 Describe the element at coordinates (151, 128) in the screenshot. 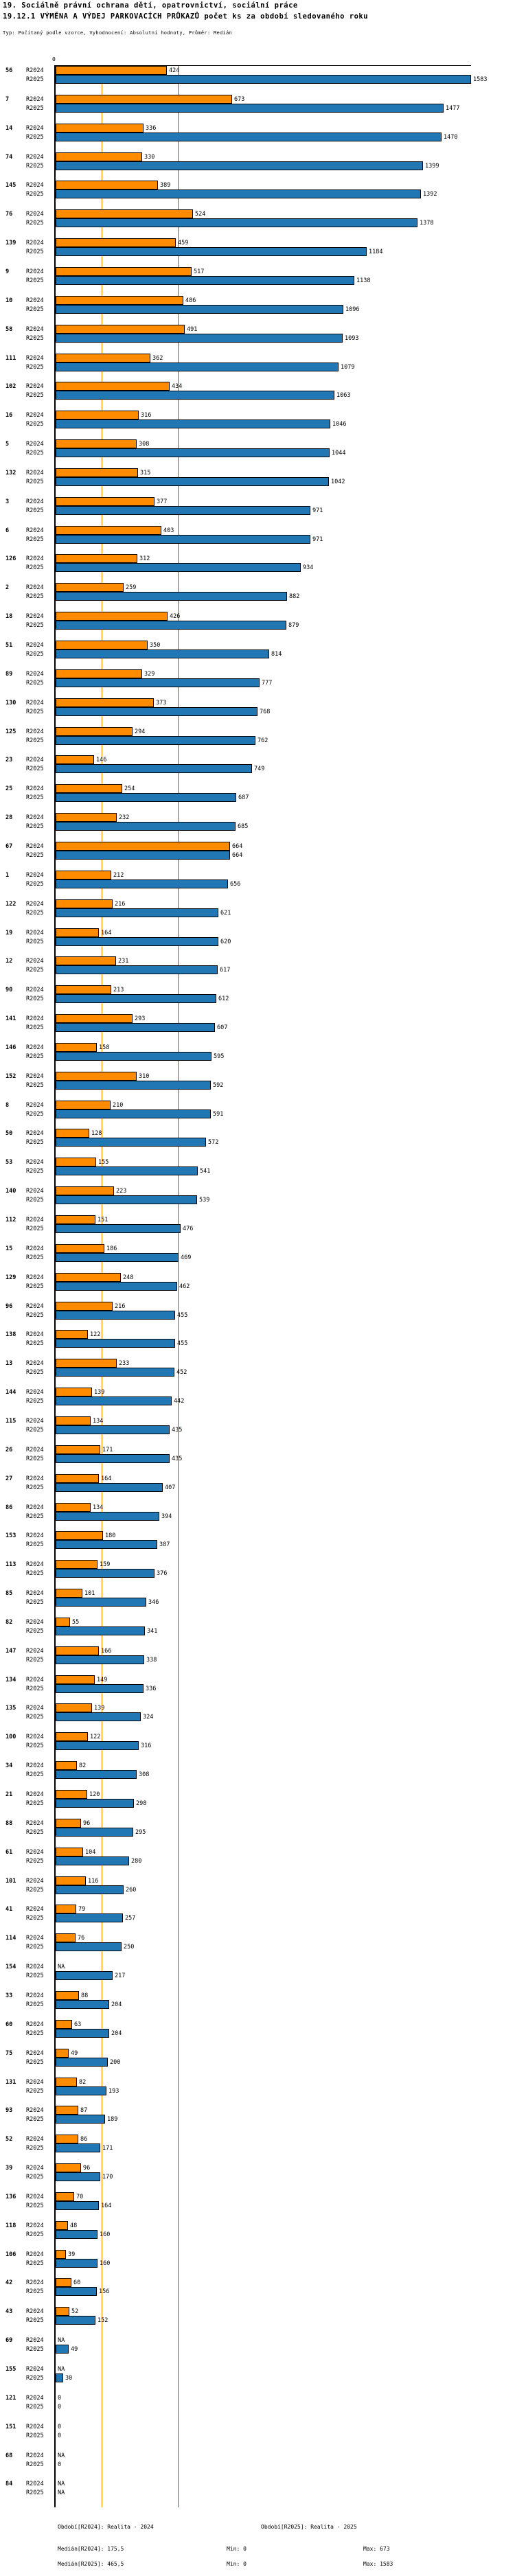

I see `bar-r2024-value: 336` at that location.